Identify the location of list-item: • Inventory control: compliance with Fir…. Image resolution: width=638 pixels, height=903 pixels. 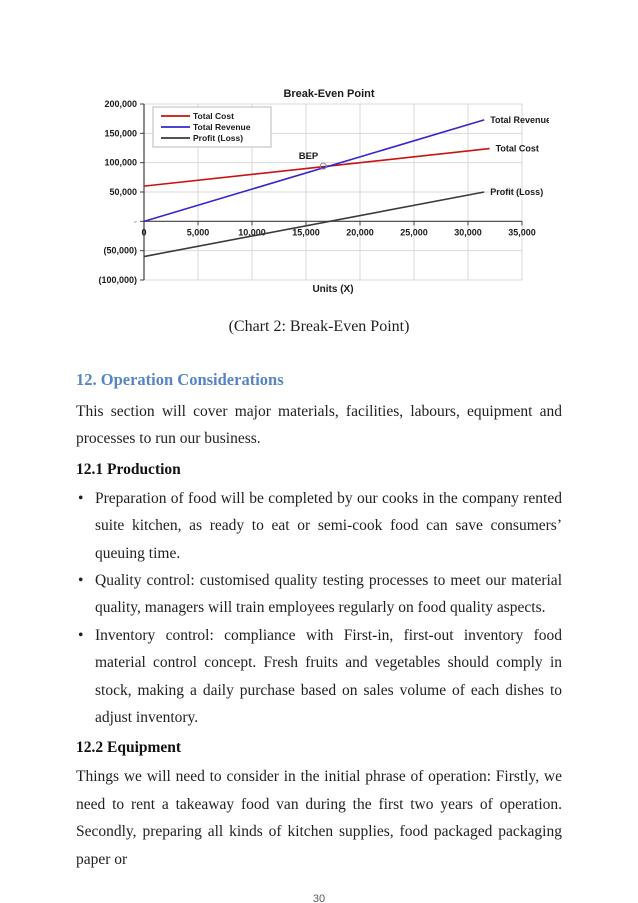
(319, 677).